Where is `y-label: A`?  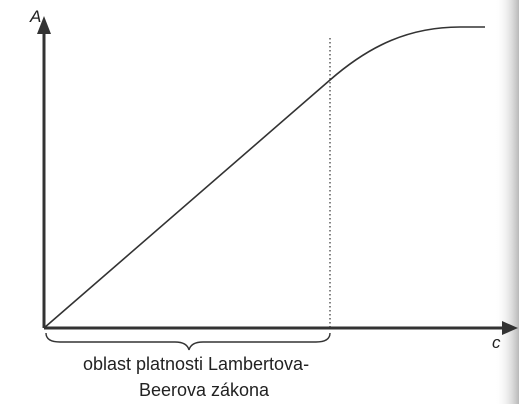
y-label: A is located at coordinates (35, 16).